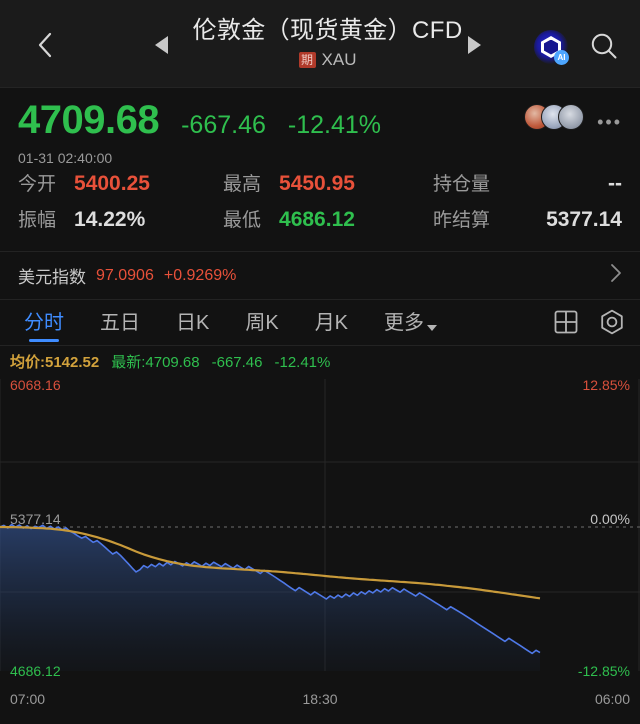  I want to click on symbol-subtitle: 期 XAU, so click(327, 60).